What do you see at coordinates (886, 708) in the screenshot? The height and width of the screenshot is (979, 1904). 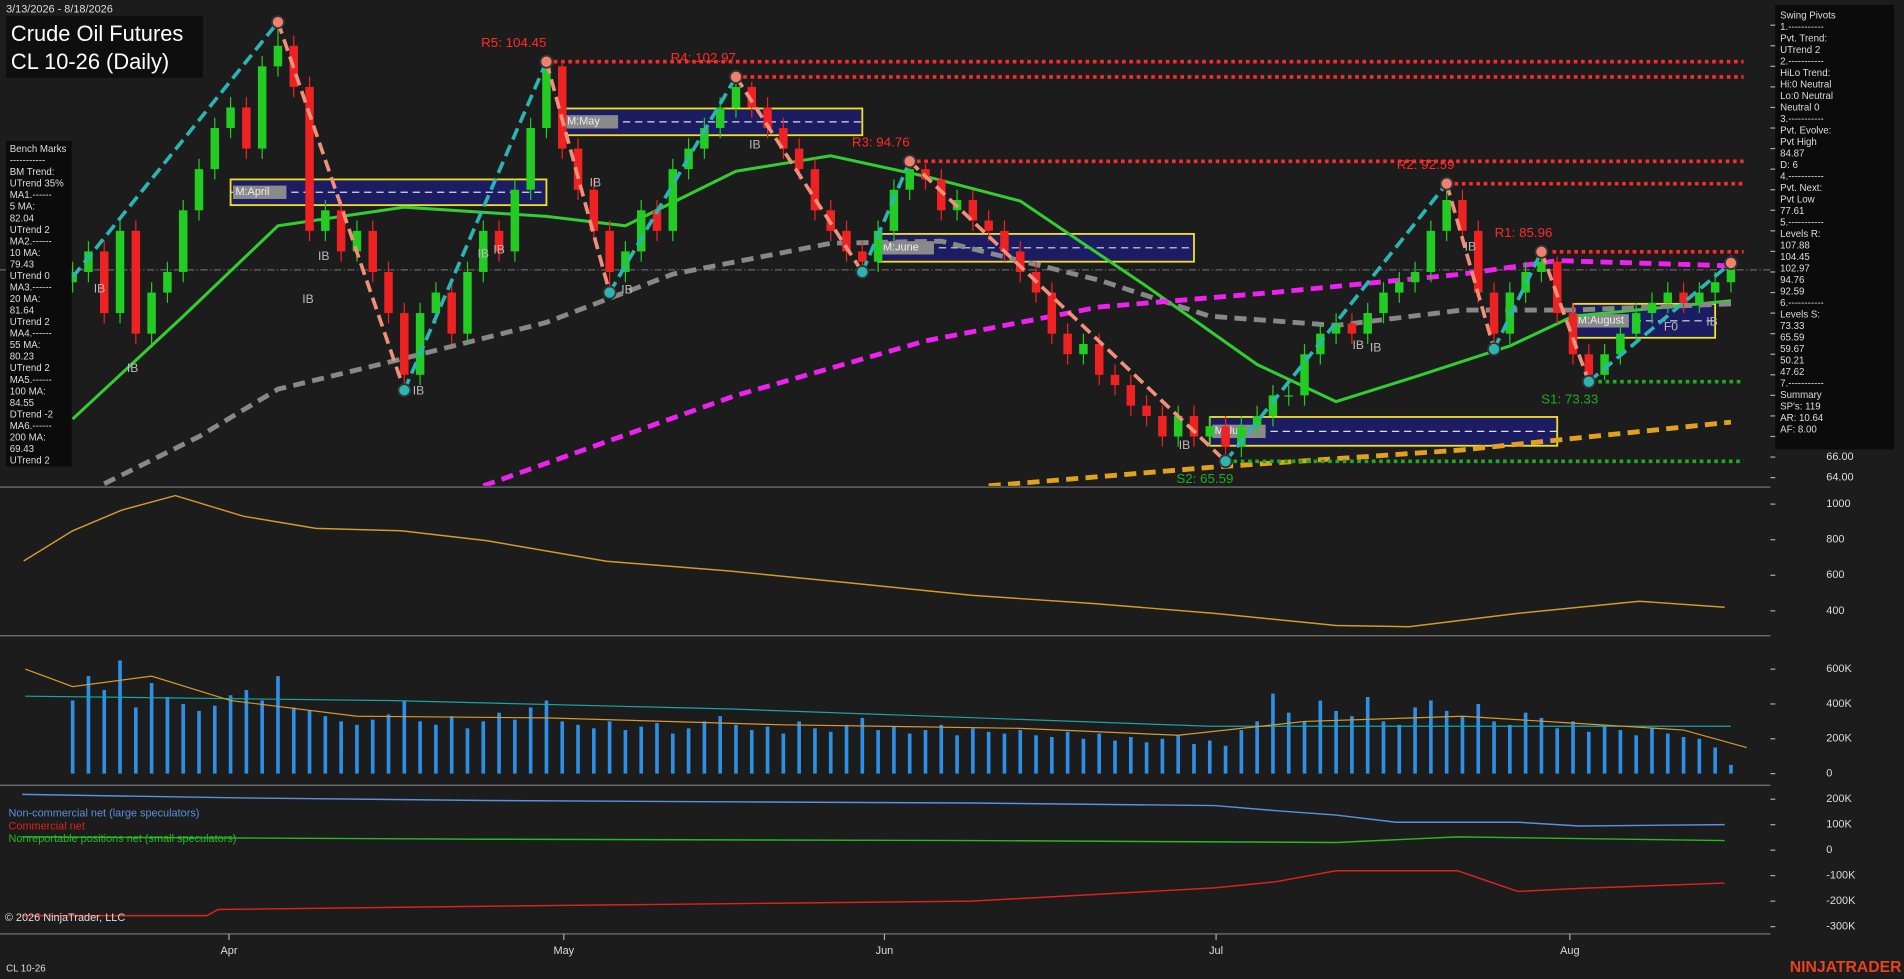 I see `volume-average` at bounding box center [886, 708].